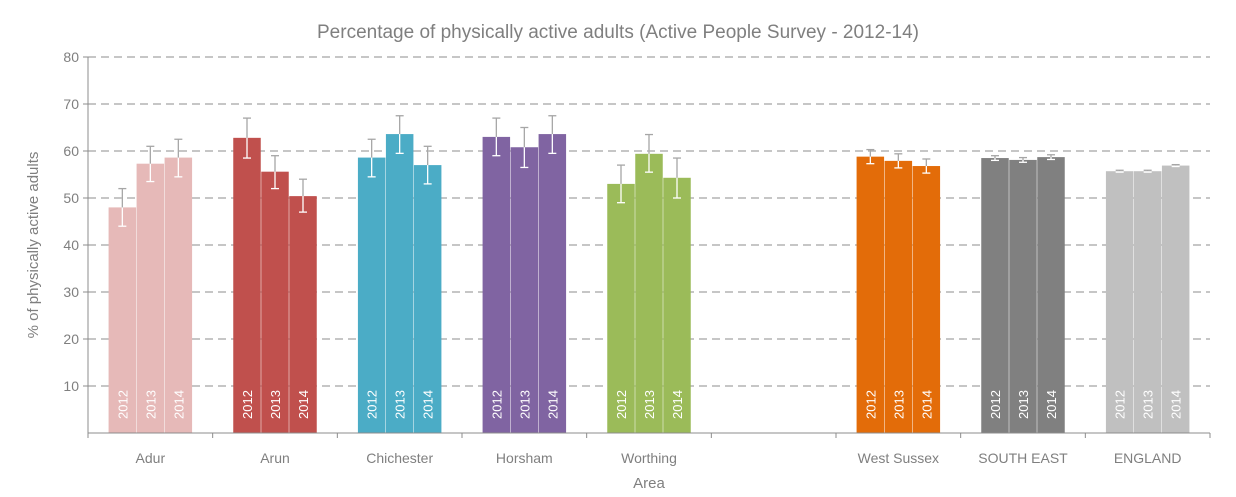 This screenshot has width=1236, height=497. I want to click on category-label: Horsham, so click(524, 458).